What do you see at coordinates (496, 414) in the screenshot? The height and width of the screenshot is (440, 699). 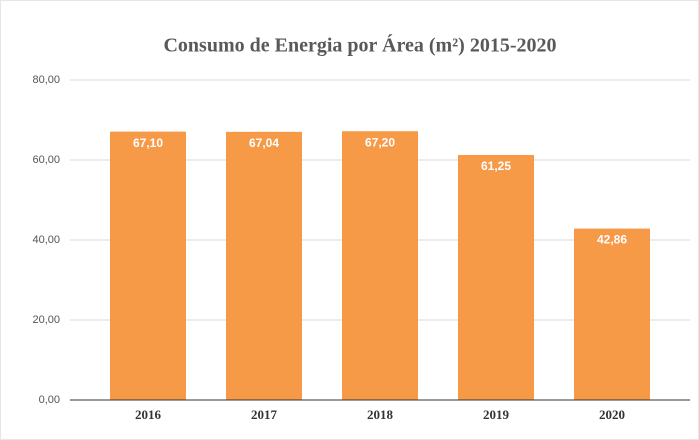 I see `x-tick-label: 2019` at bounding box center [496, 414].